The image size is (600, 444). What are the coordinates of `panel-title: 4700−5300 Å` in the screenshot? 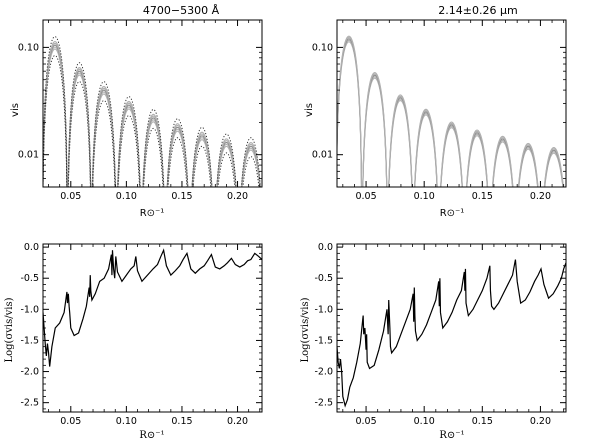 It's located at (181, 10).